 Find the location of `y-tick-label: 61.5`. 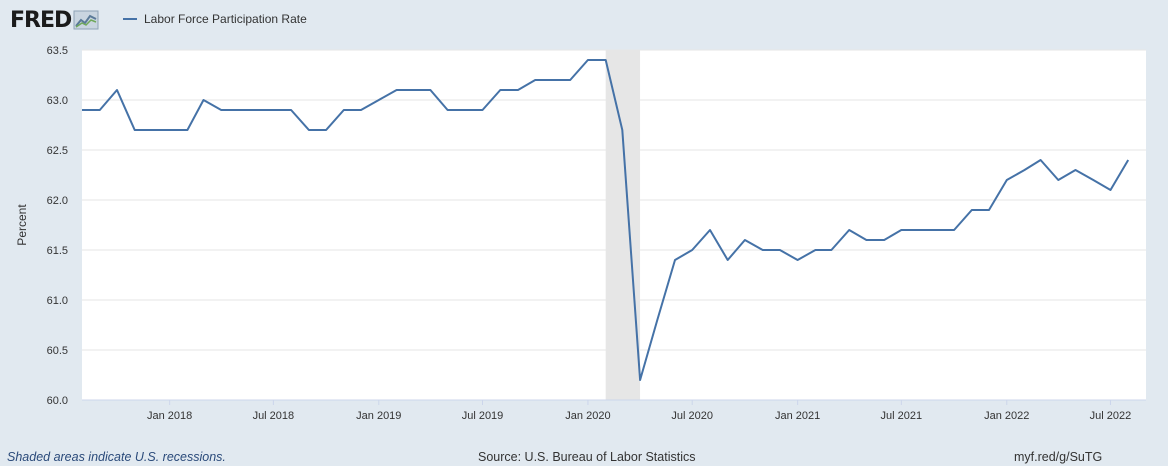

y-tick-label: 61.5 is located at coordinates (57, 251).